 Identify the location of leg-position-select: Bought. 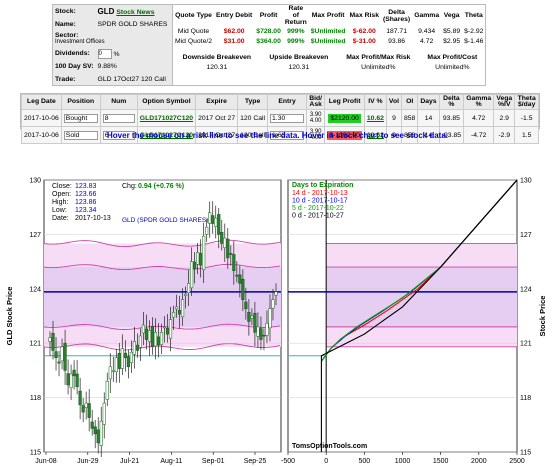
(80, 118).